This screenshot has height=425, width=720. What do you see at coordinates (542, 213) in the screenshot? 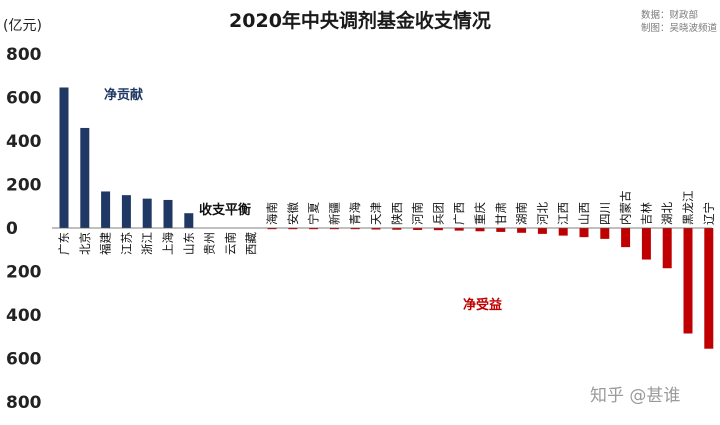
I see `category-label: 河北` at bounding box center [542, 213].